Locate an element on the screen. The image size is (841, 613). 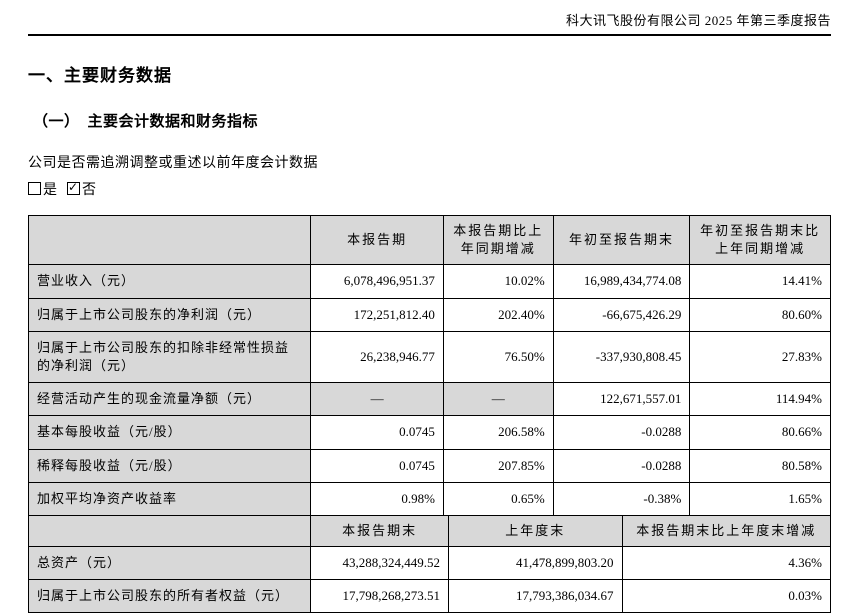
row-label-cell: 归属于上市公司股东的净利润（元） is located at coordinates (169, 314).